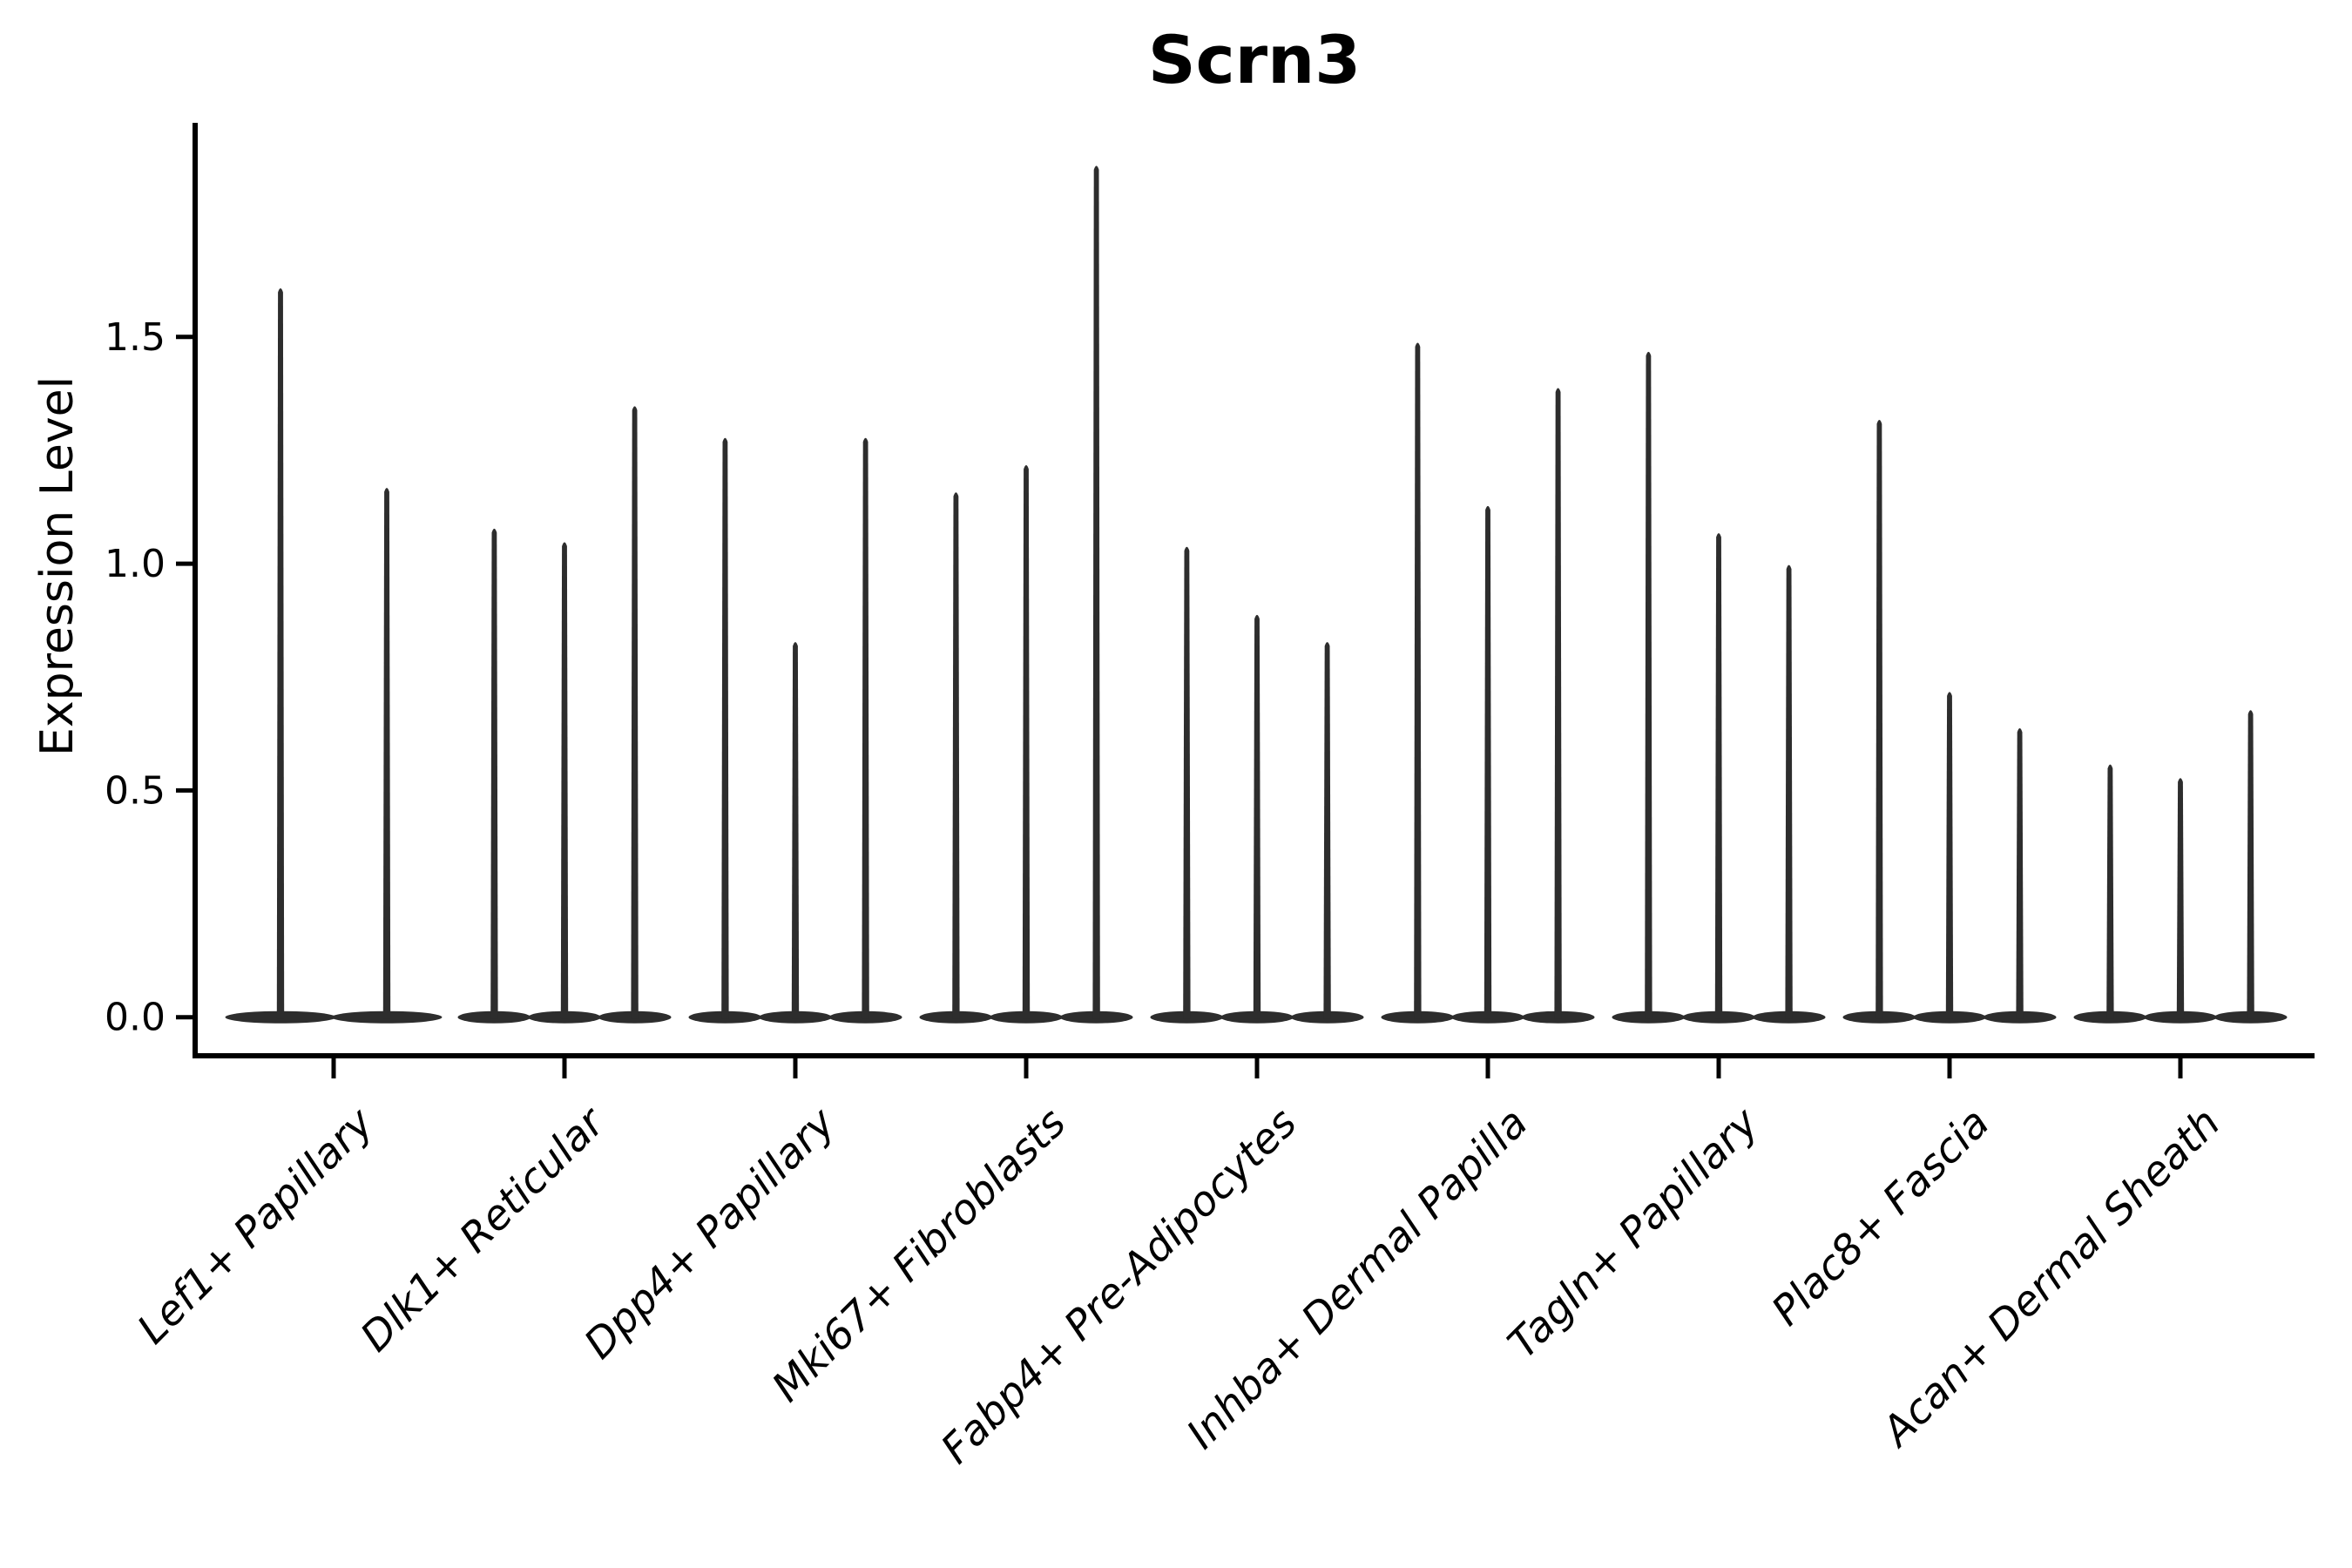 This screenshot has height=1568, width=2352. I want to click on x-tick-label: Tagln+ Papillary, so click(1634, 1233).